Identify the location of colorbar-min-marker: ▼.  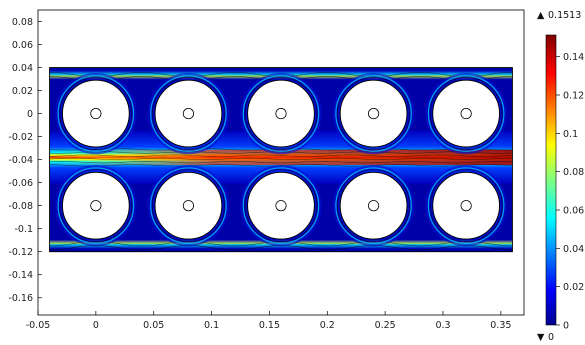
(541, 337).